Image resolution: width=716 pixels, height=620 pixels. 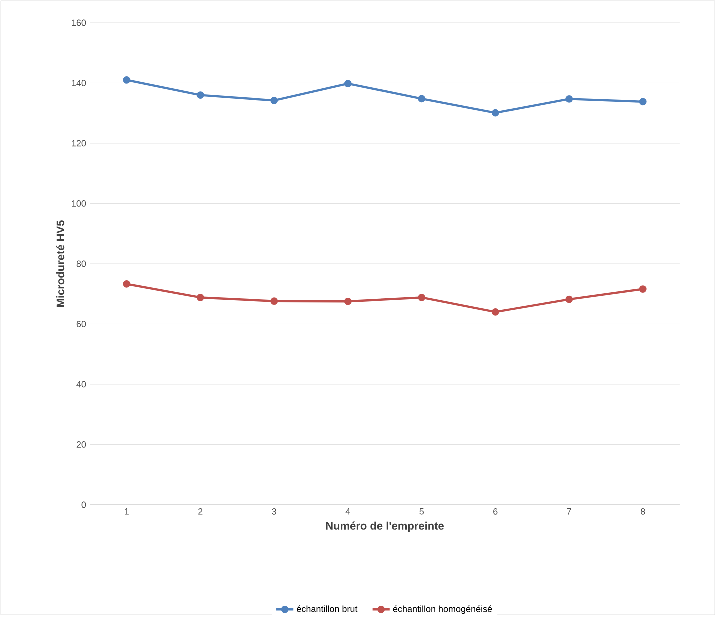 I want to click on legend-label: échantillon homogénéisé, so click(x=442, y=610).